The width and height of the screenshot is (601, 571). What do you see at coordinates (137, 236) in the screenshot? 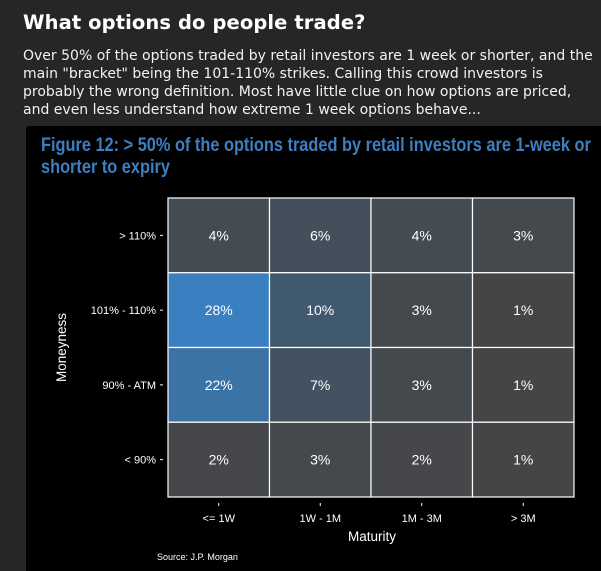
I see `y-tick-label: > 110%` at bounding box center [137, 236].